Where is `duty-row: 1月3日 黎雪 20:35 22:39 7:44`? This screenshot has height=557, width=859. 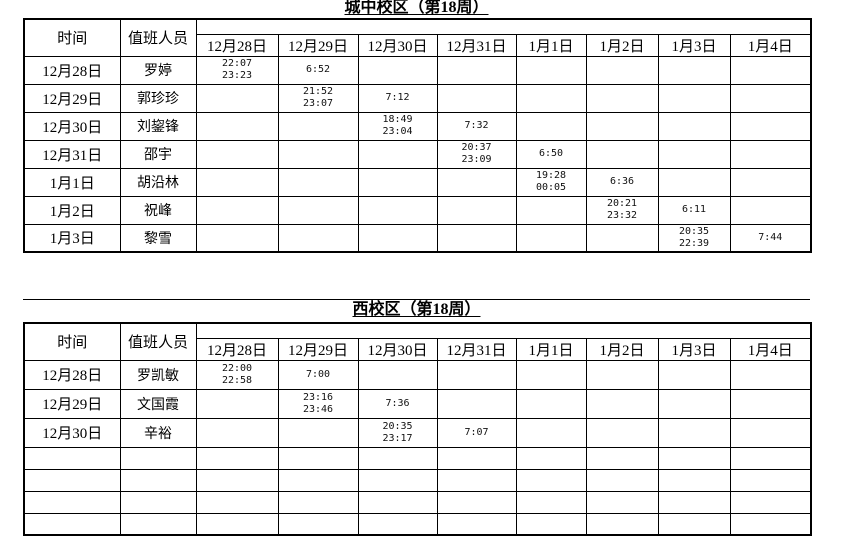
duty-row: 1月3日 黎雪 20:35 22:39 7:44 is located at coordinates (417, 238).